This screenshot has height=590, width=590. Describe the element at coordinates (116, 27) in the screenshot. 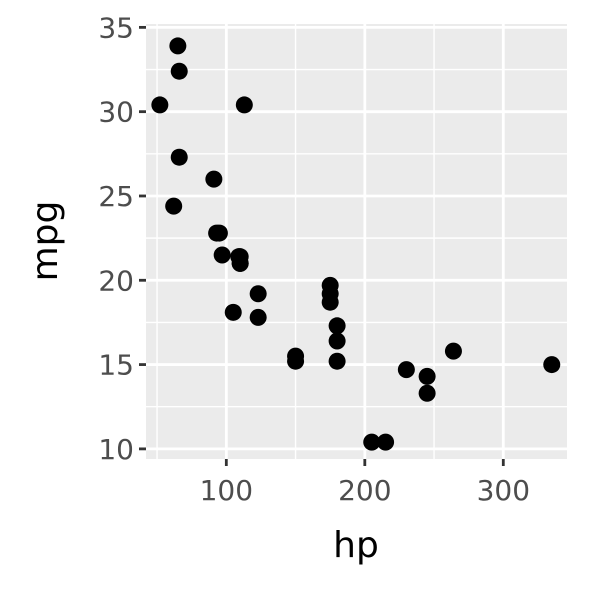

I see `y-tick-label: 35` at that location.